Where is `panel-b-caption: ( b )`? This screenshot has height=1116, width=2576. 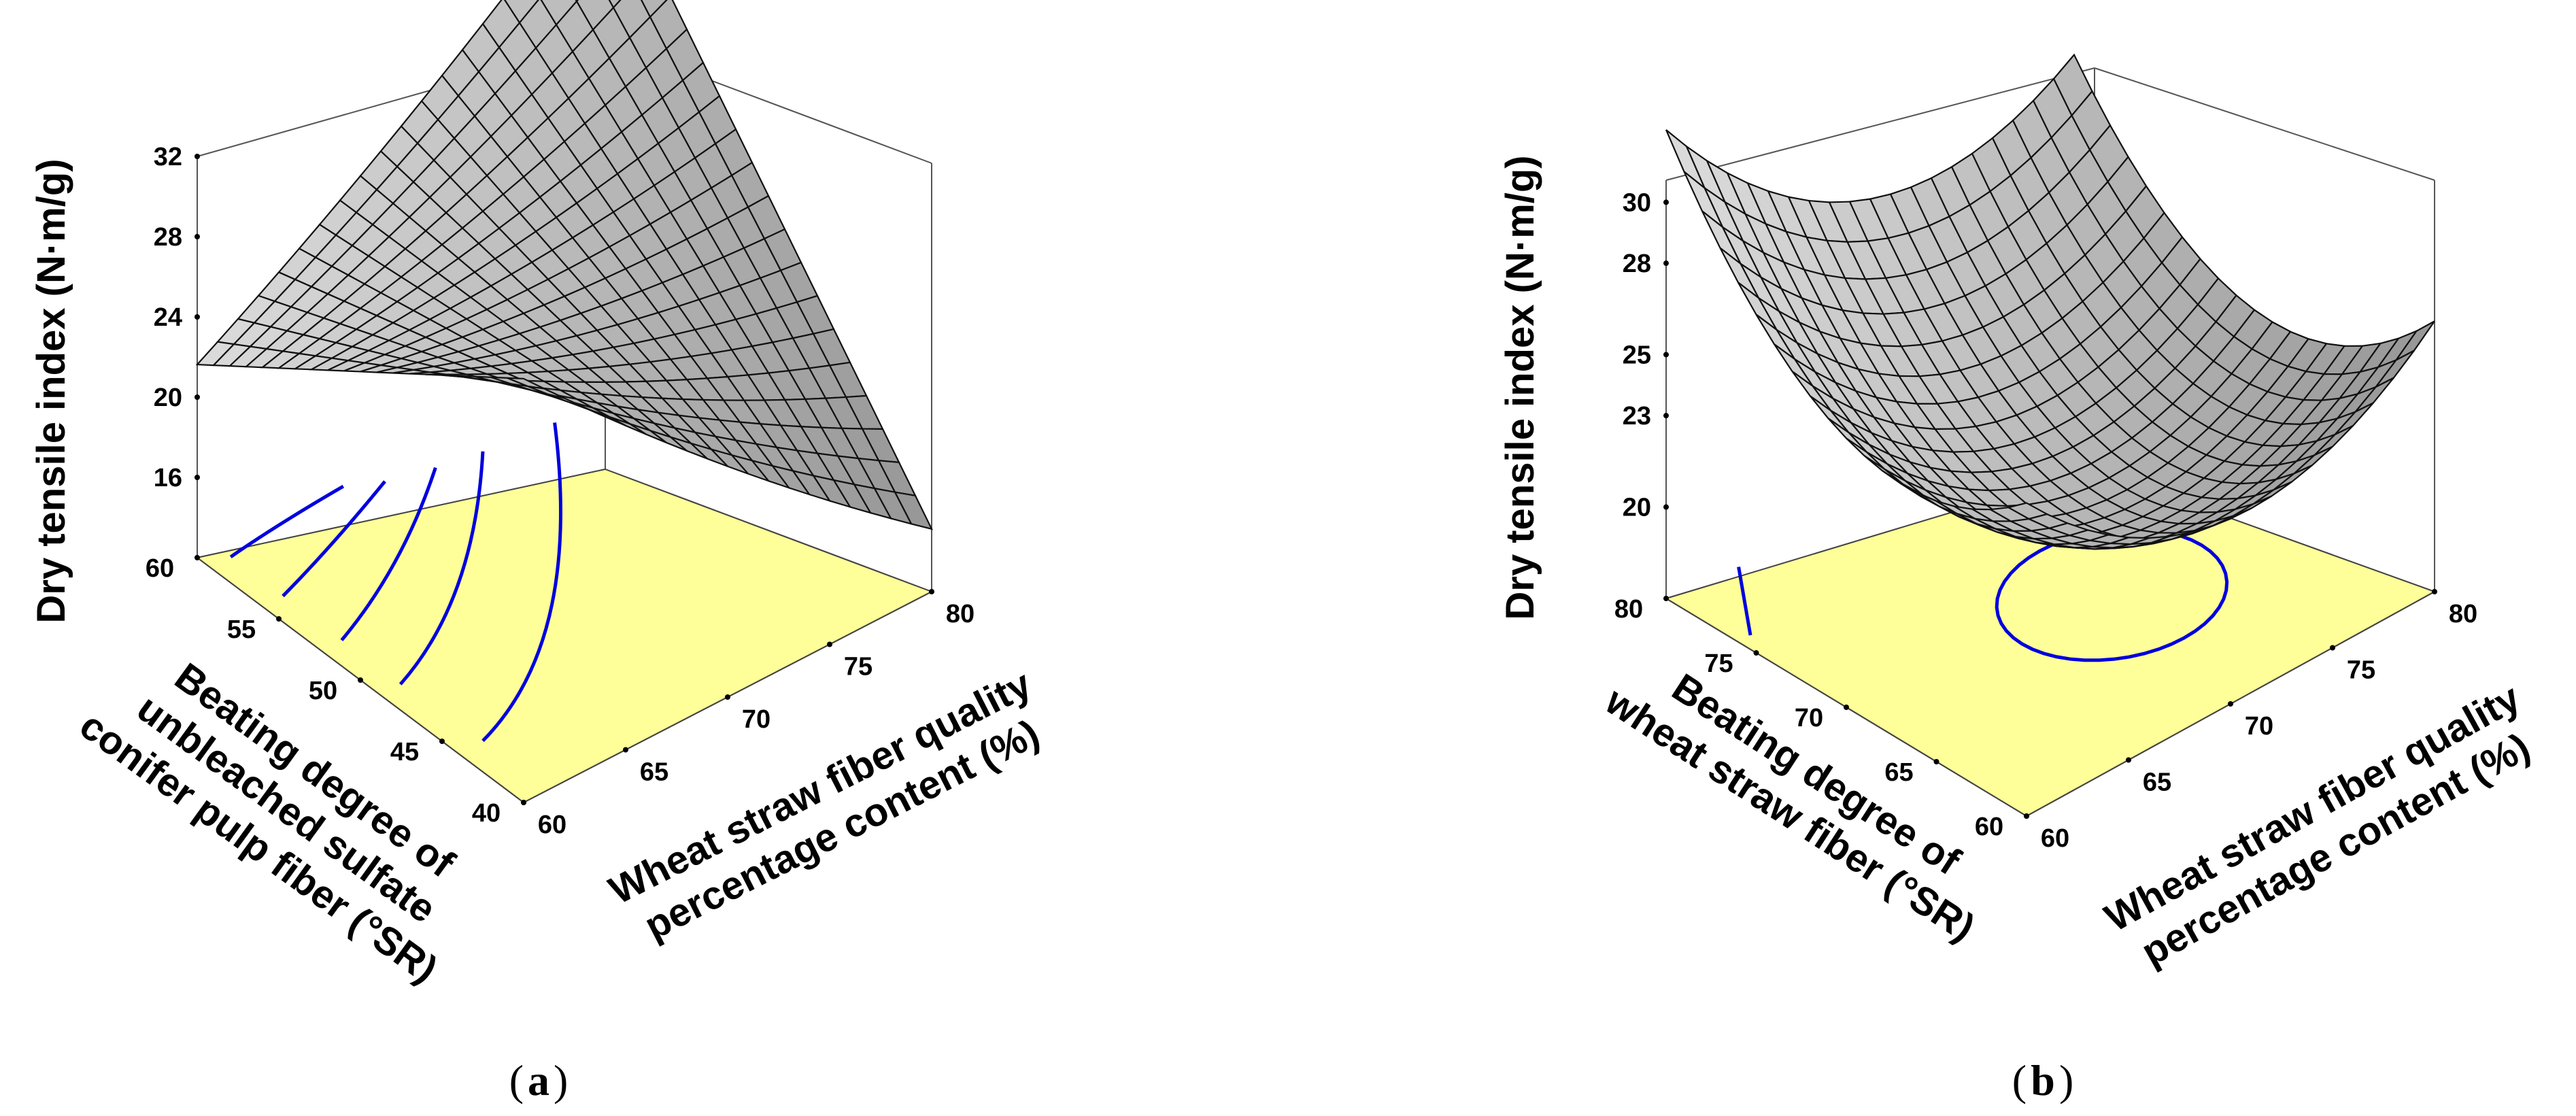 panel-b-caption: ( b ) is located at coordinates (2043, 1080).